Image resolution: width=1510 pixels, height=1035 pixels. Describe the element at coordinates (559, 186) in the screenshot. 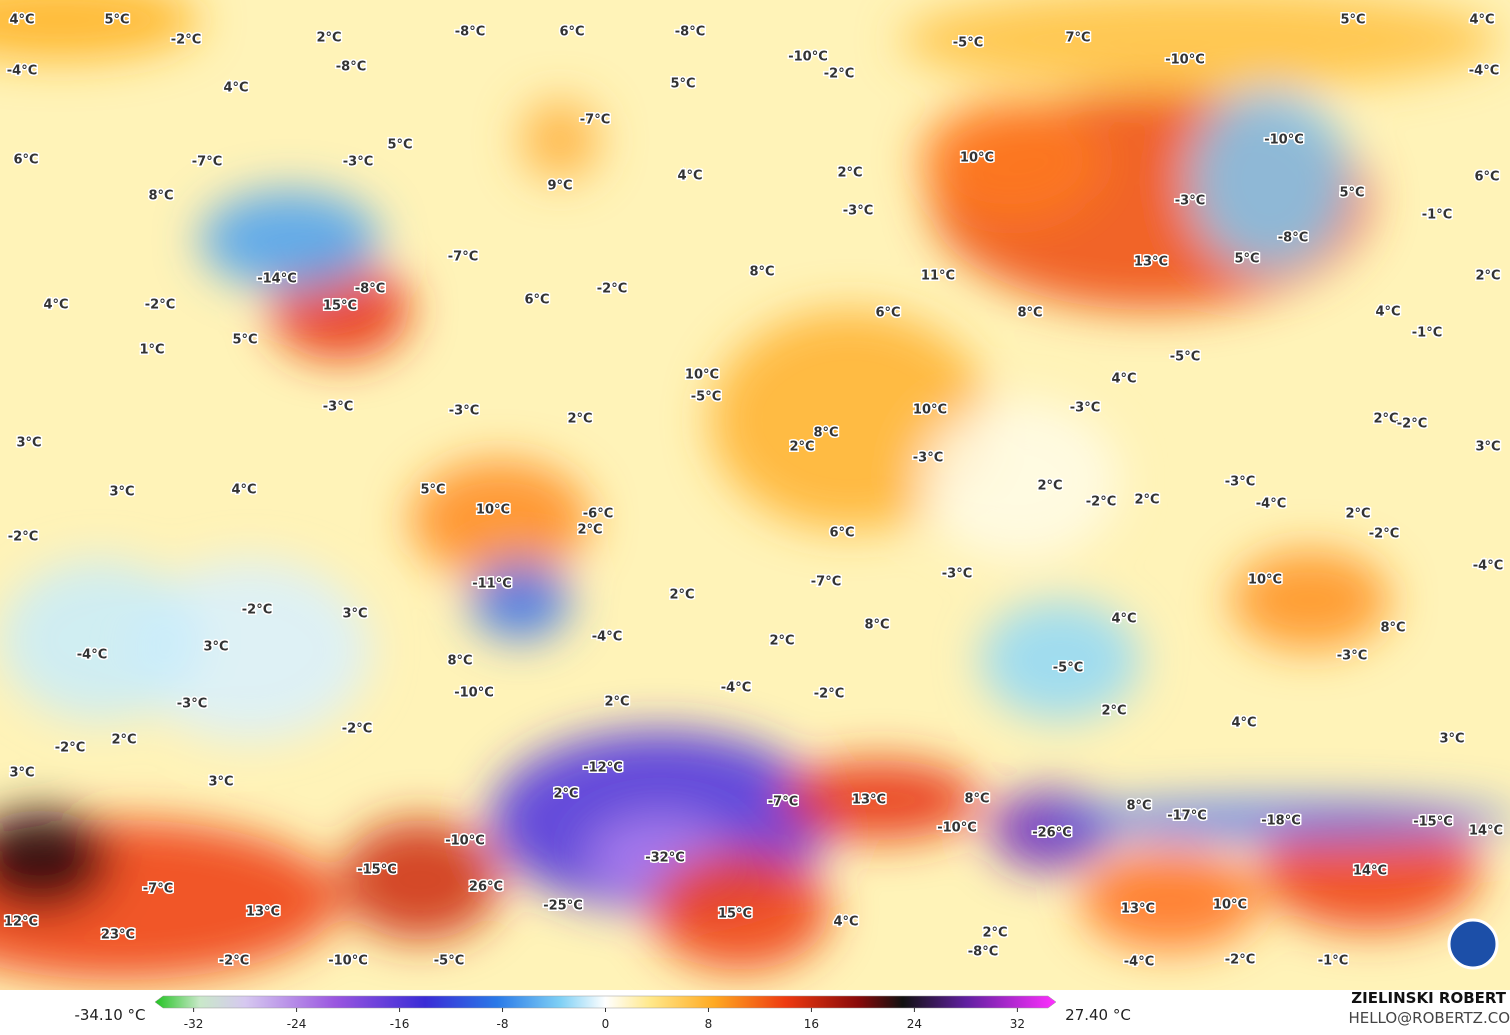

I see `temperature-label: 9°C` at that location.